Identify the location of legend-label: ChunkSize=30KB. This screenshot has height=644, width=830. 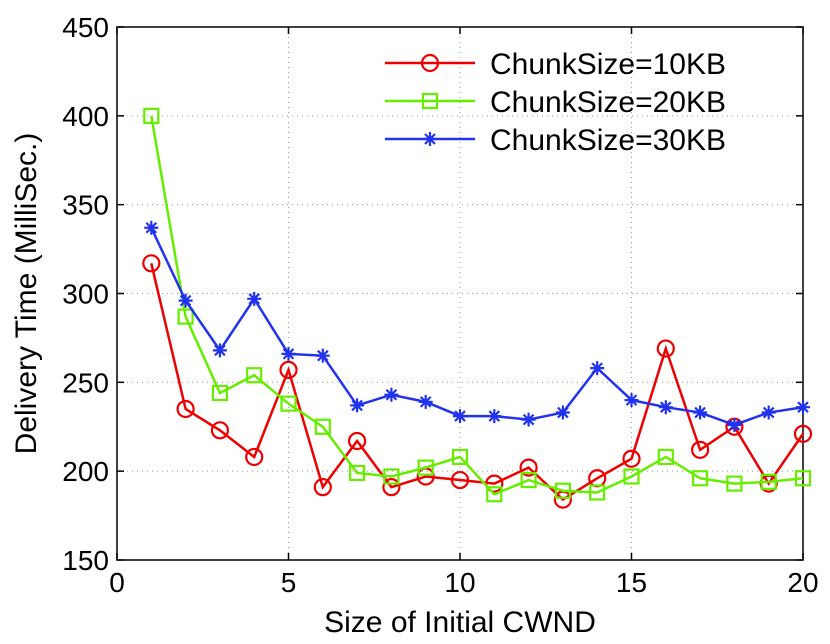
(608, 140).